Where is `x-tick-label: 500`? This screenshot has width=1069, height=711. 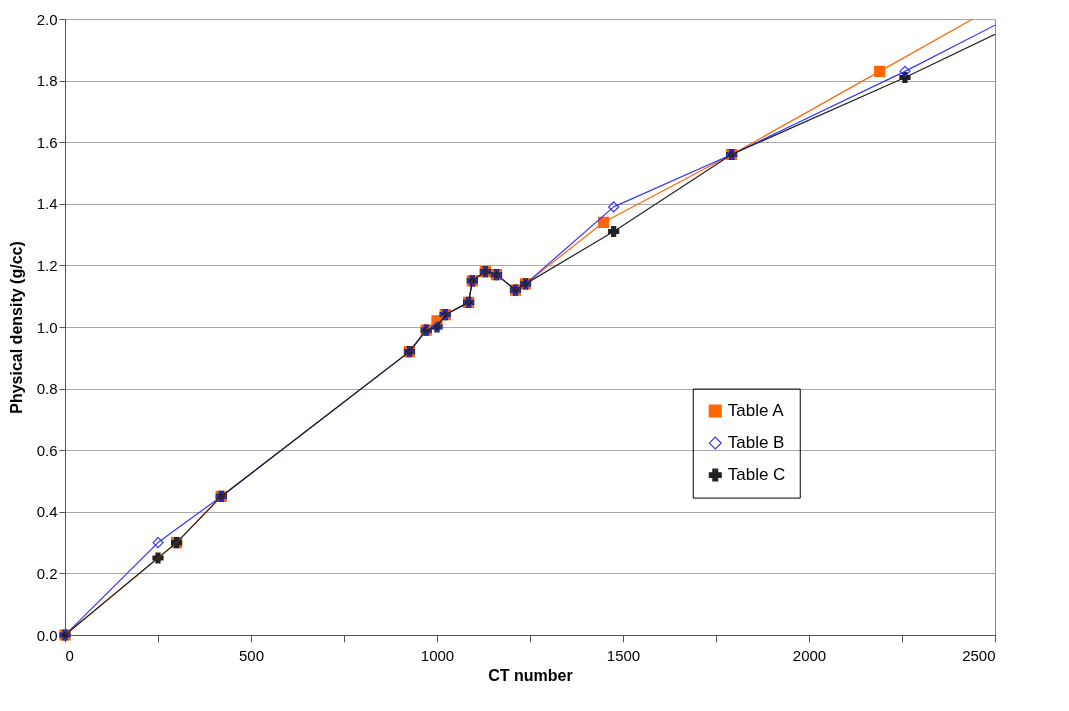
x-tick-label: 500 is located at coordinates (251, 655).